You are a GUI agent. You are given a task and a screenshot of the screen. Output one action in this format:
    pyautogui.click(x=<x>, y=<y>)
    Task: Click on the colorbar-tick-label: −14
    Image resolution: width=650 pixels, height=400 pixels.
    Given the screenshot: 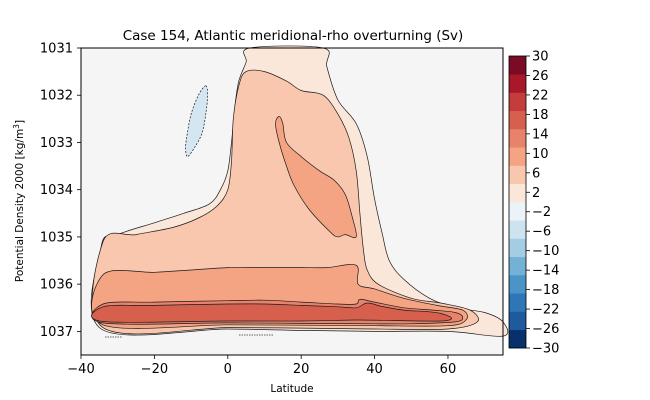 What is the action you would take?
    pyautogui.click(x=545, y=271)
    